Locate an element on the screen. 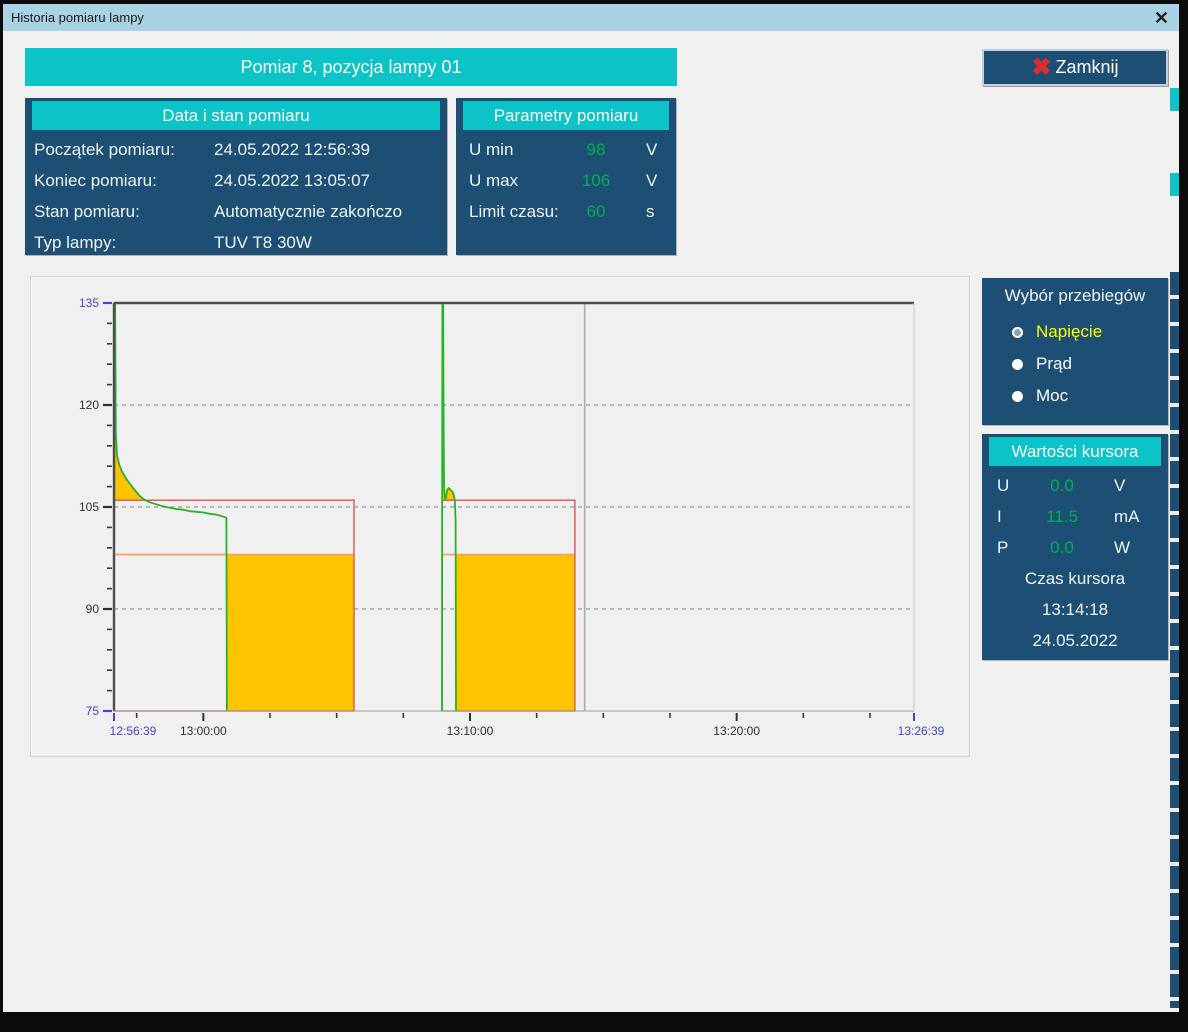  cursor-value-row: P 0.0 W is located at coordinates (1075, 547).